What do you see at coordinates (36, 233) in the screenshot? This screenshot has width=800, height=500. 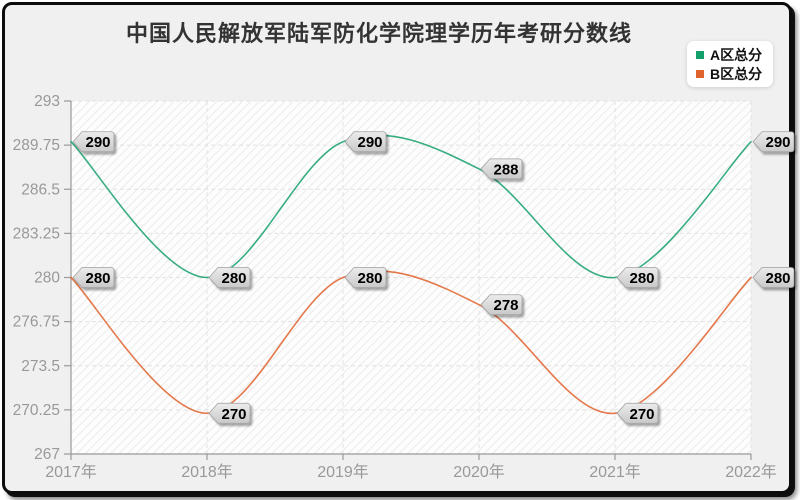 I see `y-tick-label: 283.25` at bounding box center [36, 233].